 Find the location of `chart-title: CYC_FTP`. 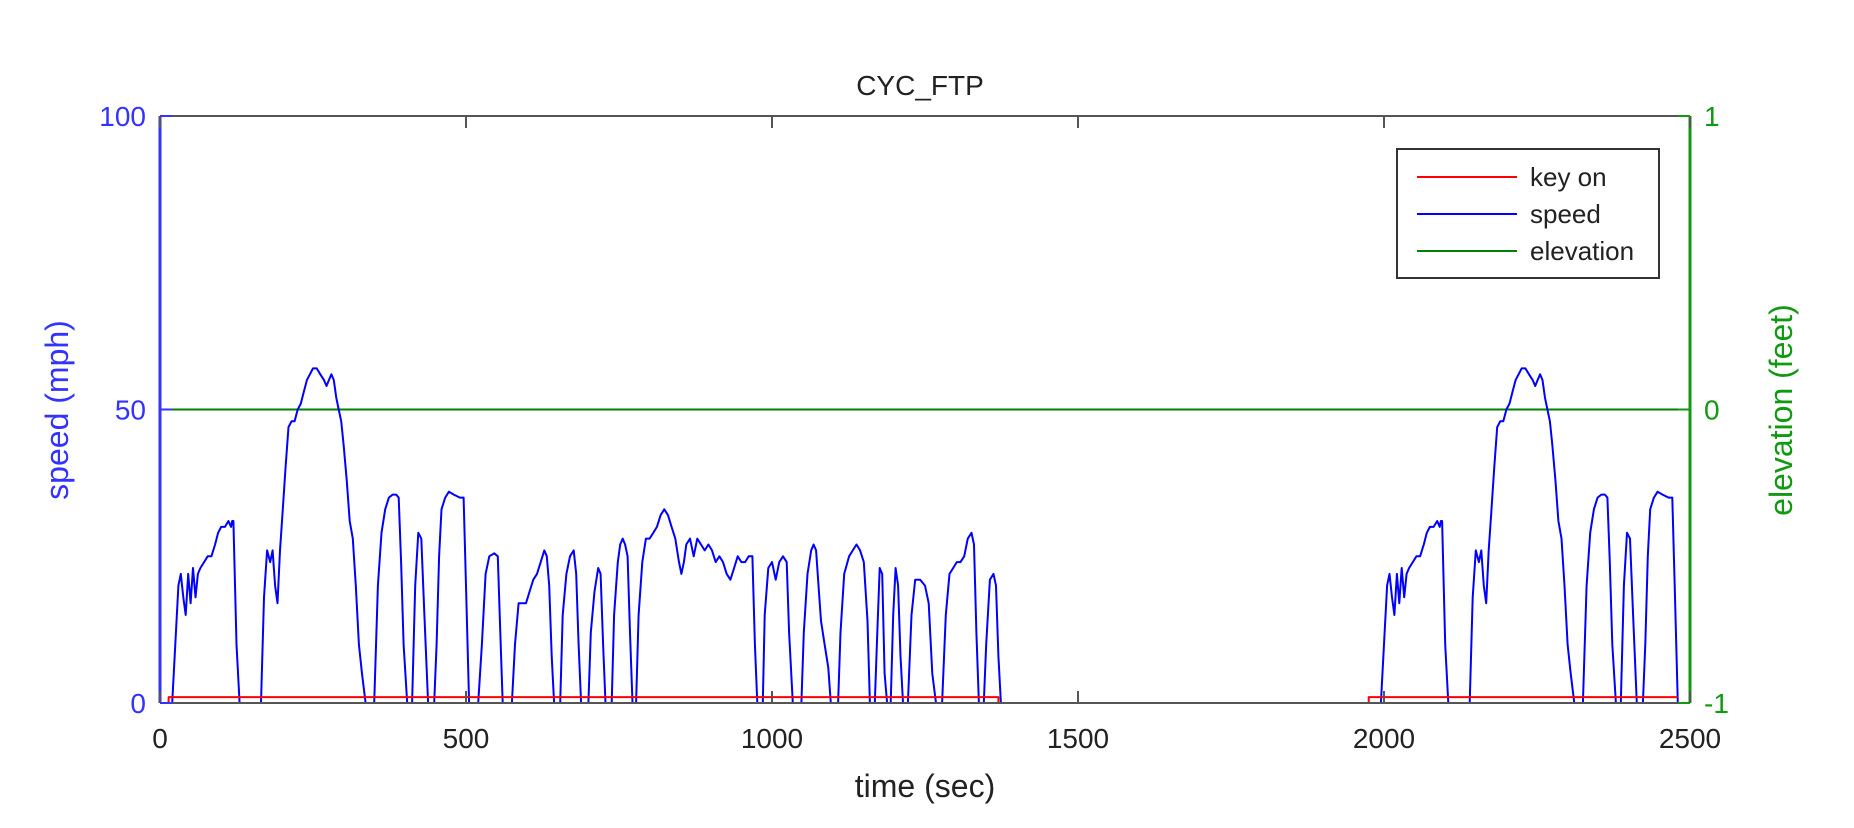

chart-title: CYC_FTP is located at coordinates (920, 85).